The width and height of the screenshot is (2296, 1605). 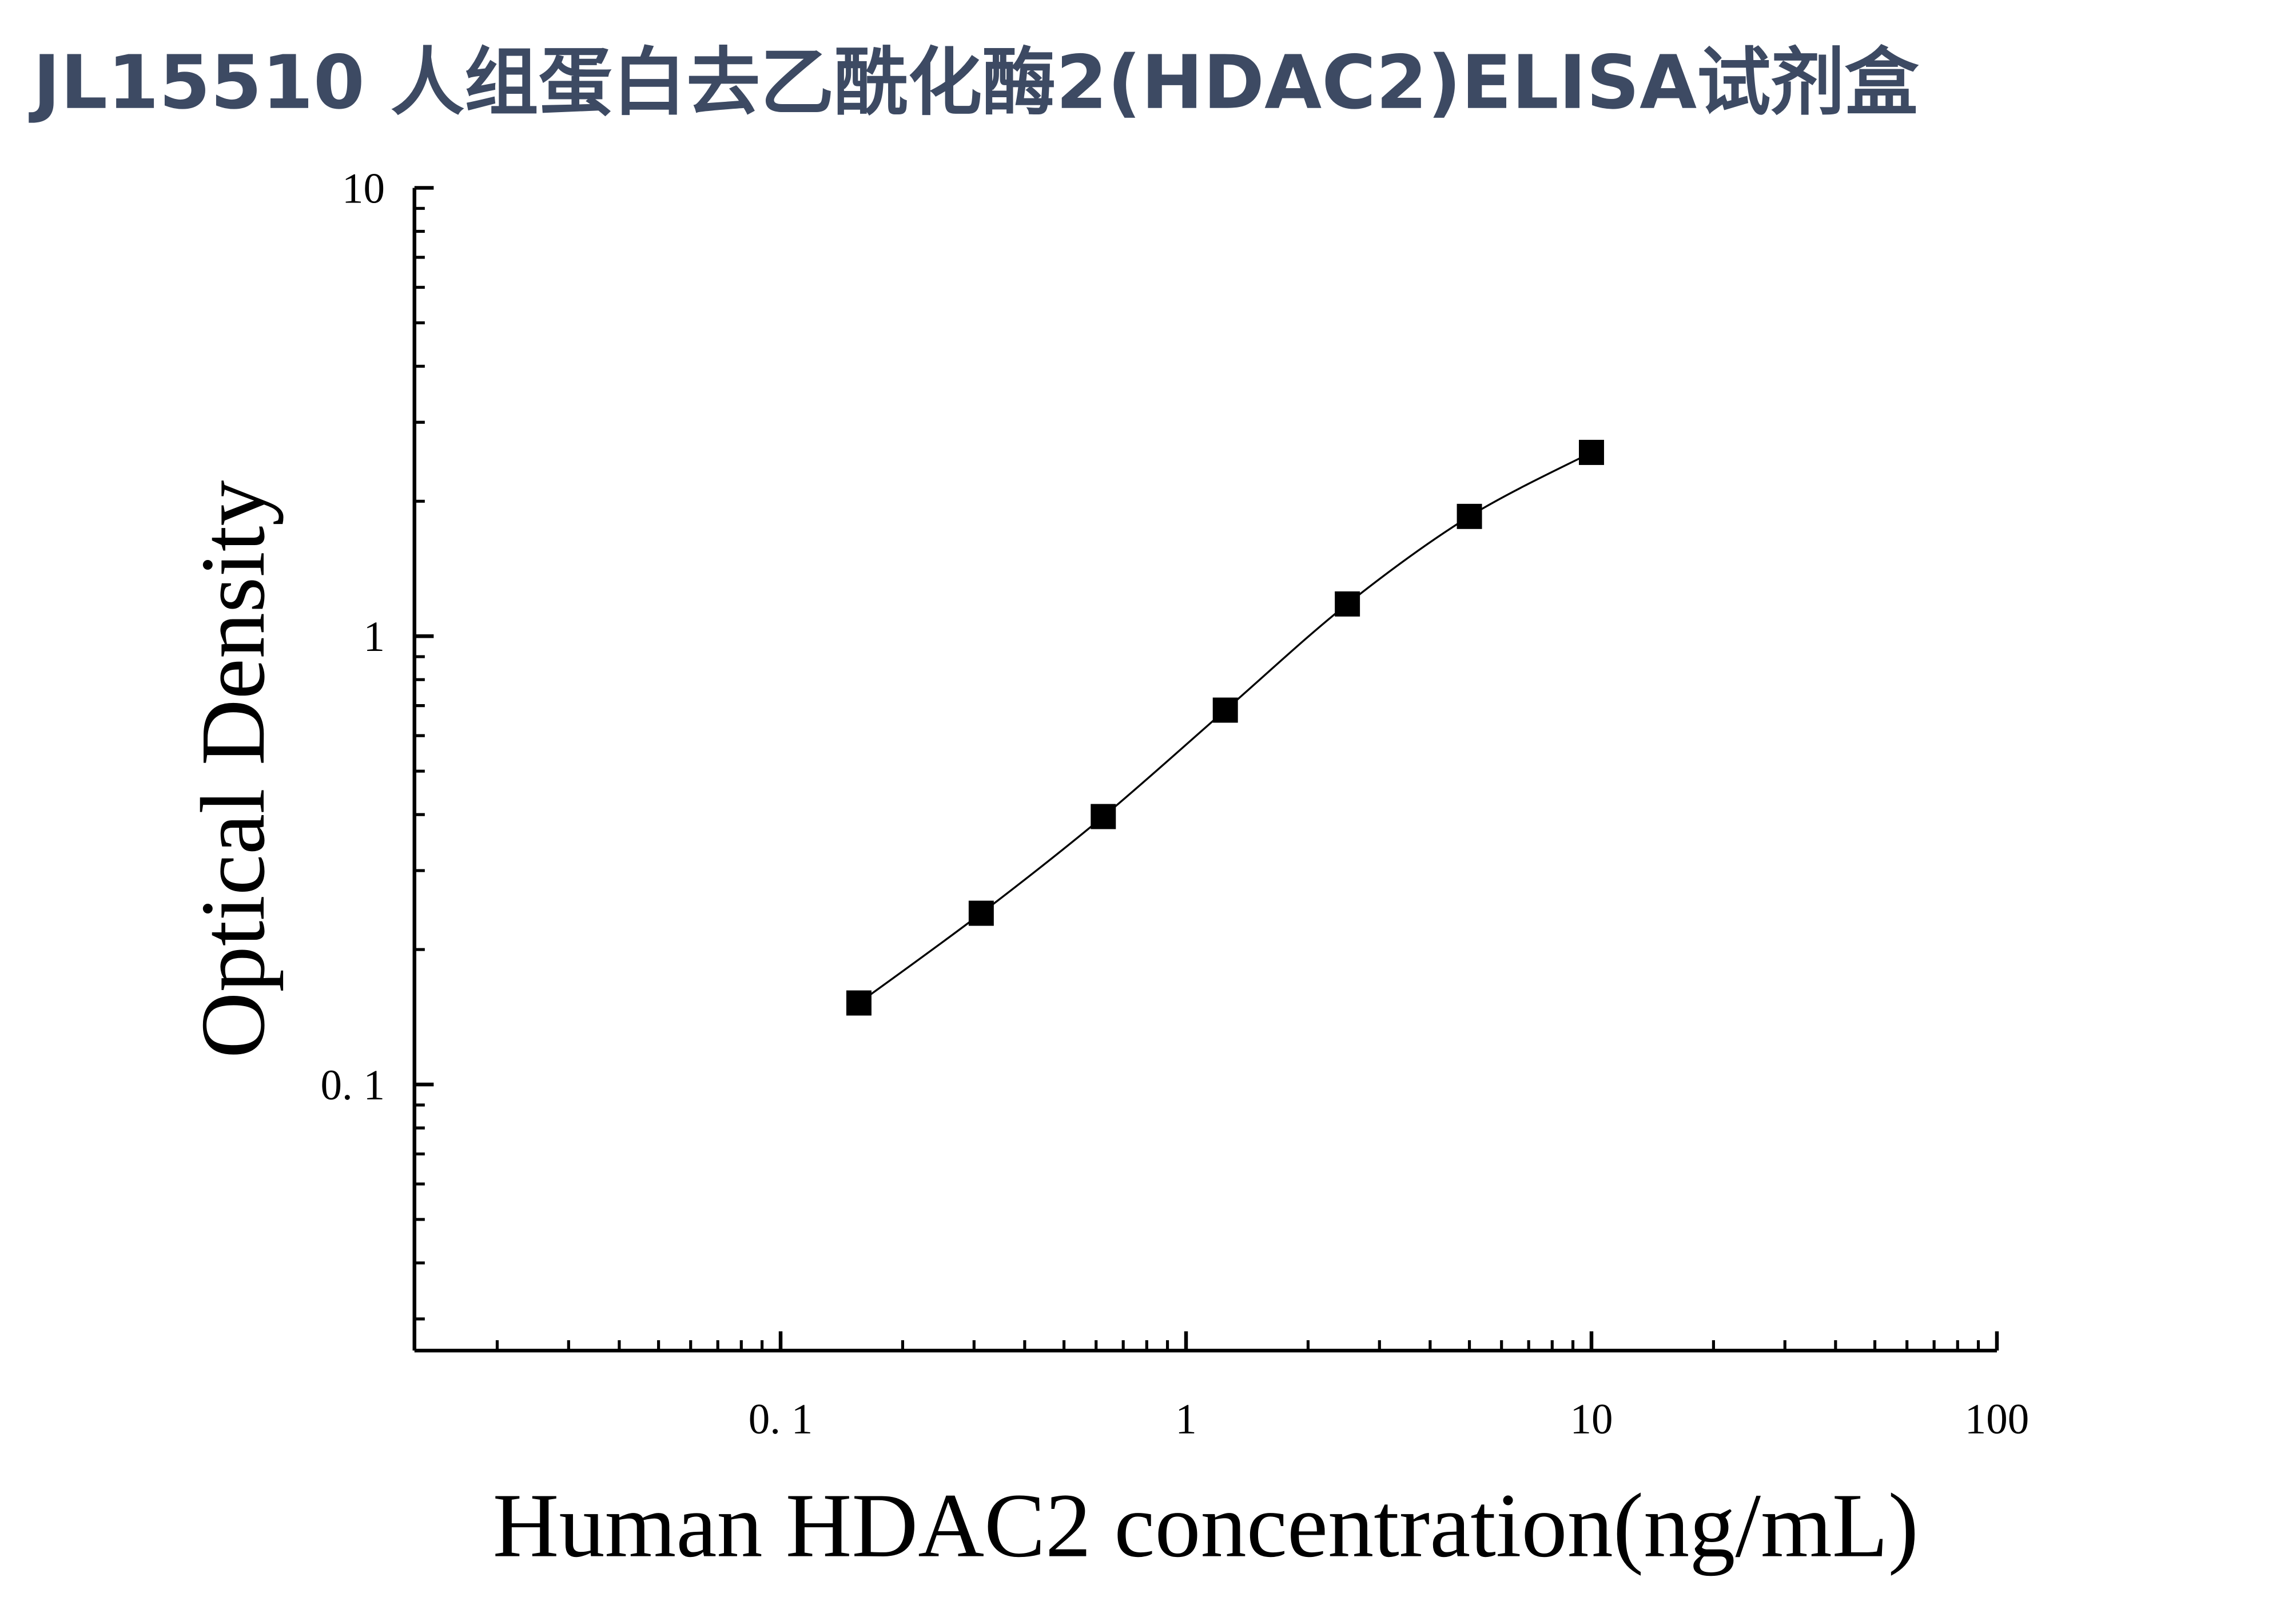 I want to click on y-tick-label: 0. 1, so click(x=353, y=1085).